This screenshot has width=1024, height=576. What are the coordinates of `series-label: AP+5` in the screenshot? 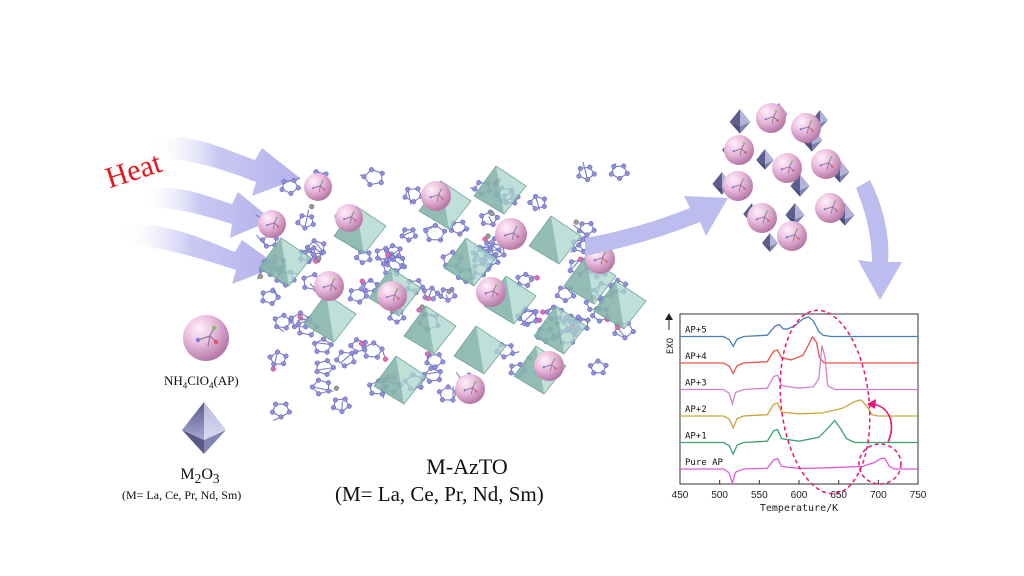 It's located at (696, 331).